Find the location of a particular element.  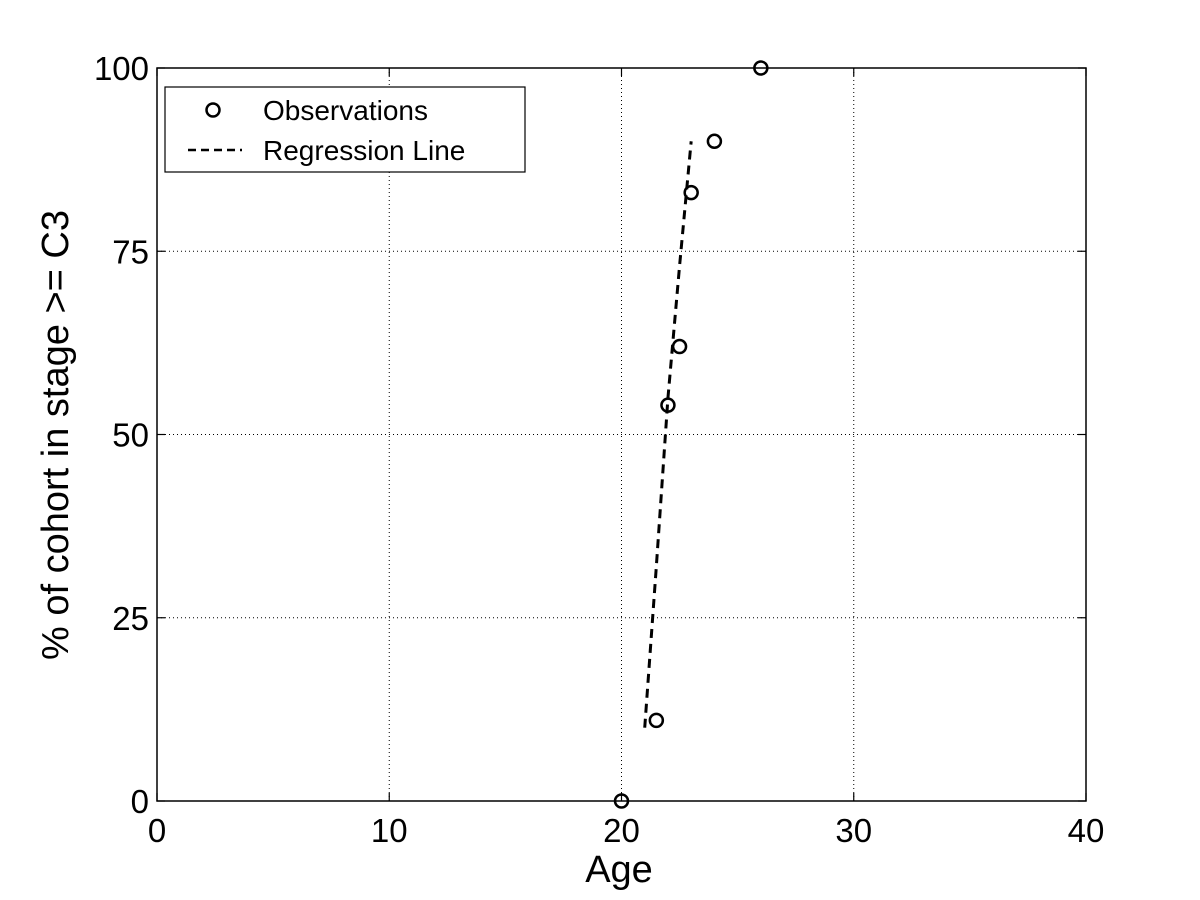

legend: Observations Regression Line is located at coordinates (345, 129).